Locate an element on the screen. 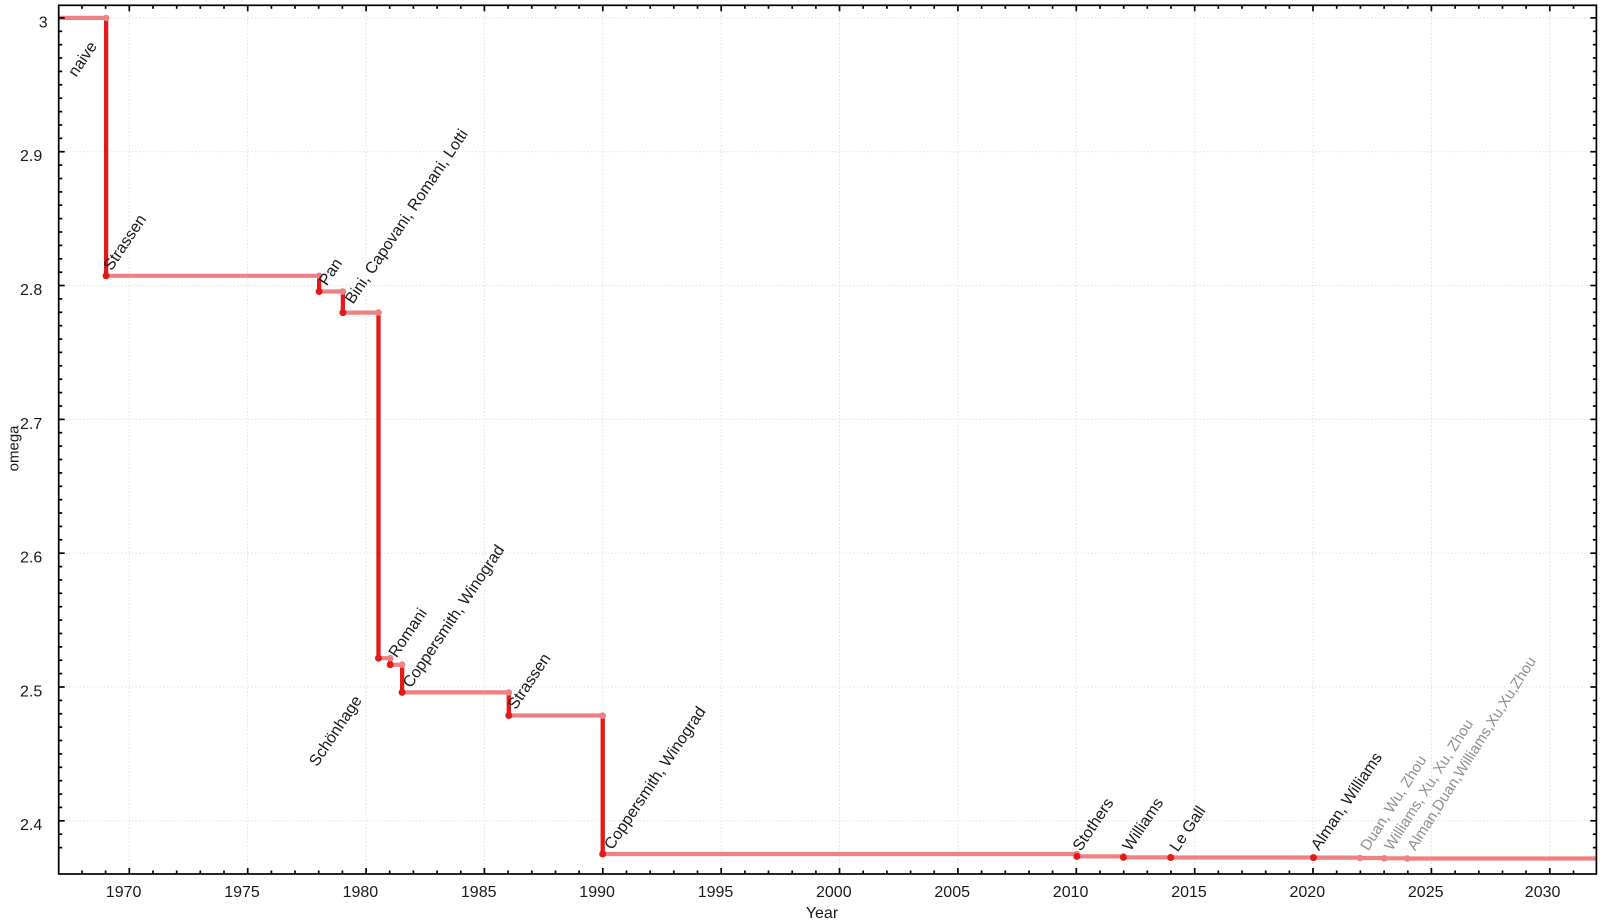 The width and height of the screenshot is (1600, 920). svg-text: 2005 is located at coordinates (952, 892).